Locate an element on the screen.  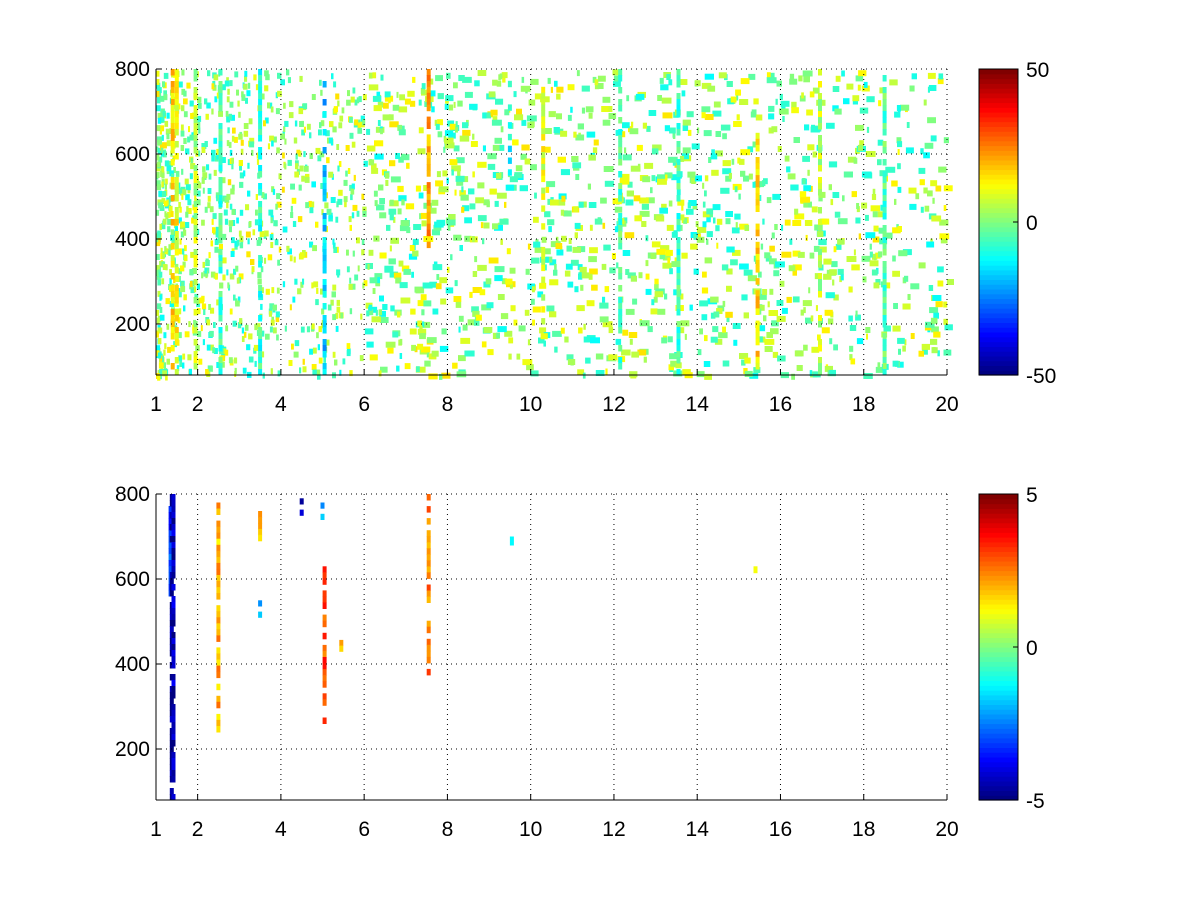
colorbar-tick-label-0: -5 is located at coordinates (1035, 801).